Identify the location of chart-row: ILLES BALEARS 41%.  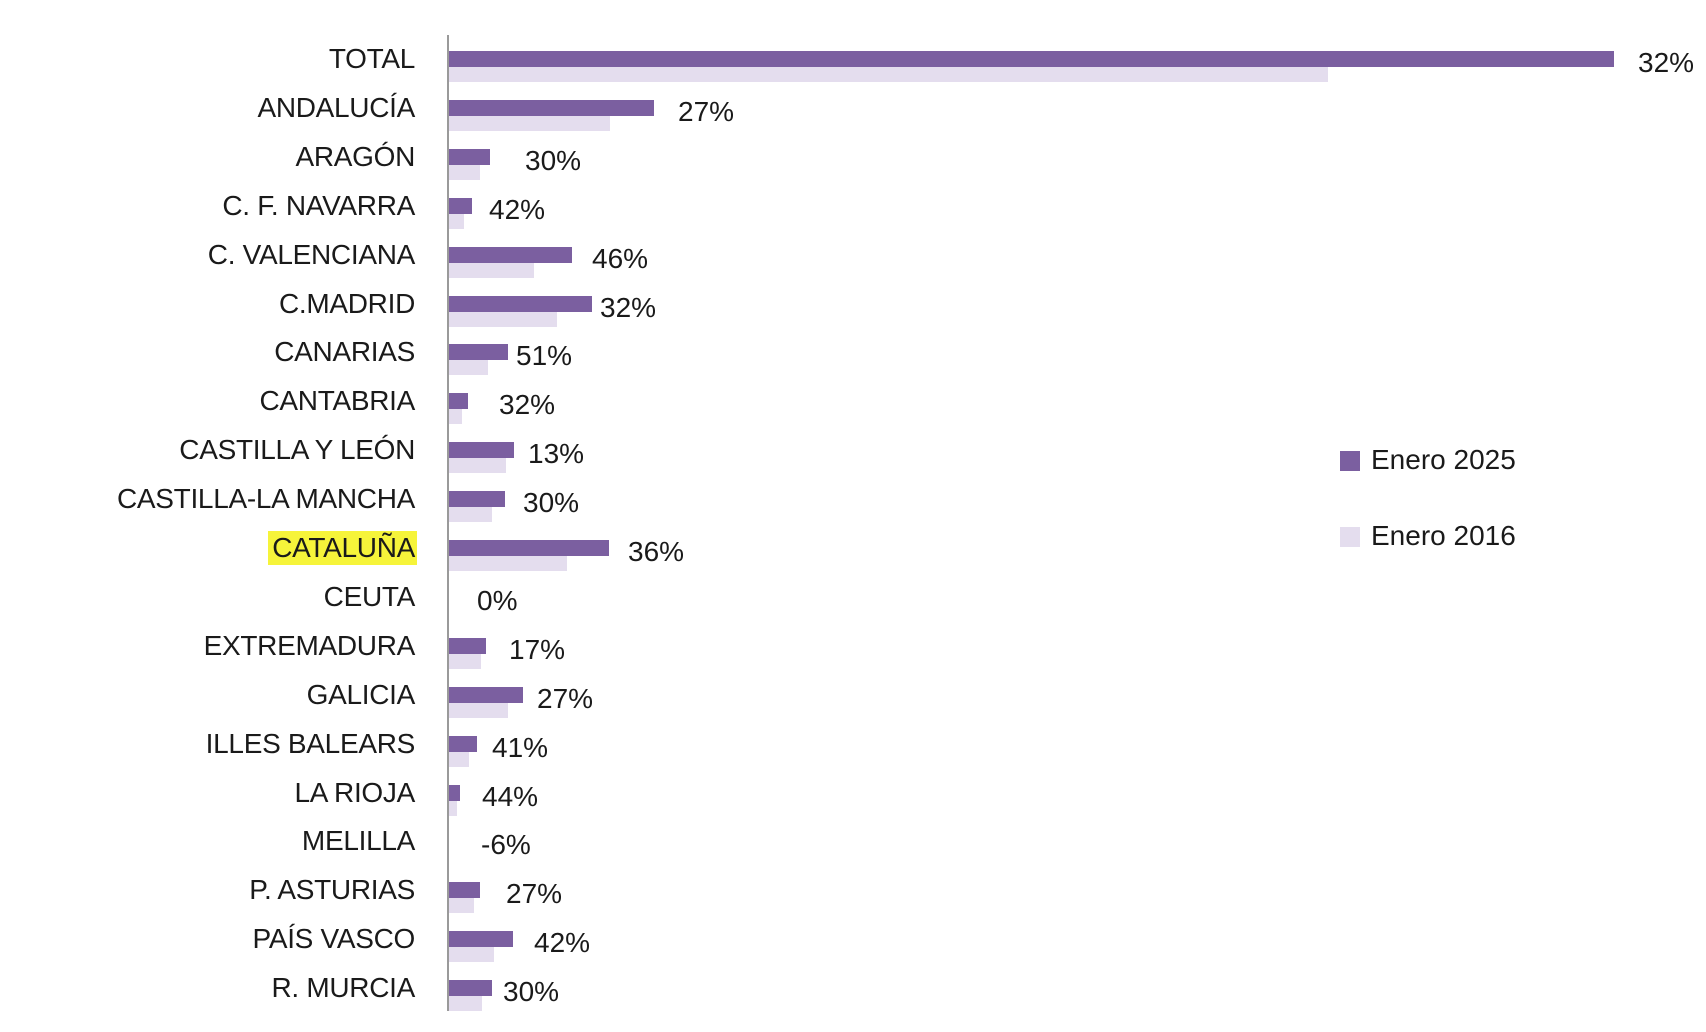
(853, 756).